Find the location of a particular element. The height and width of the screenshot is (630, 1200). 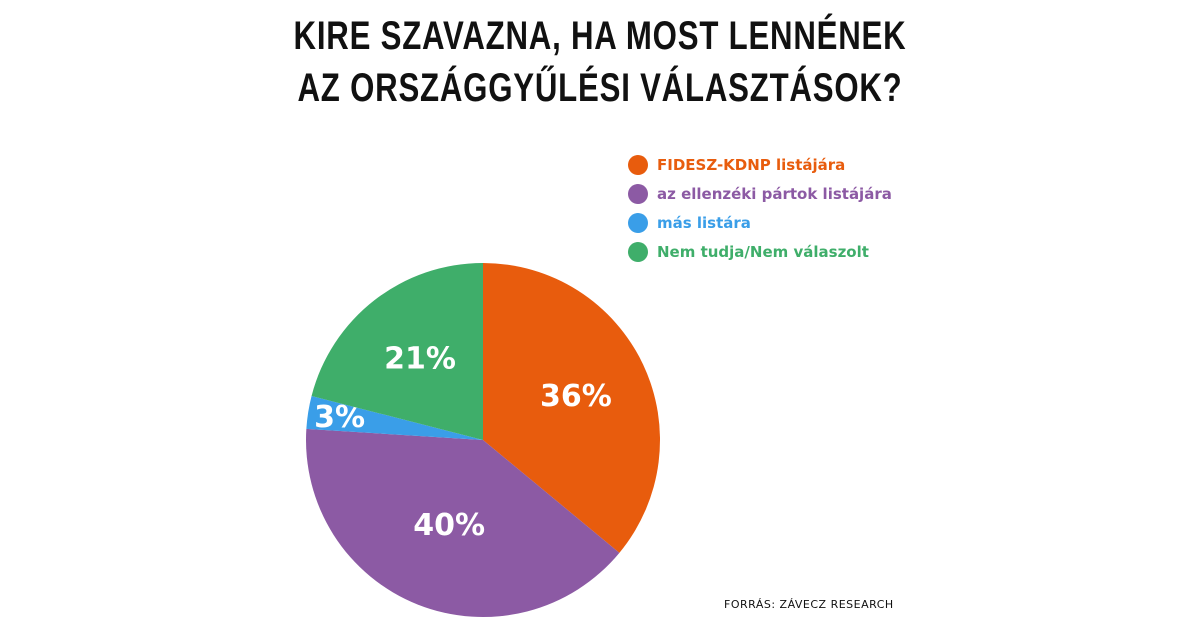

pie-slice-label: 40% is located at coordinates (449, 525).